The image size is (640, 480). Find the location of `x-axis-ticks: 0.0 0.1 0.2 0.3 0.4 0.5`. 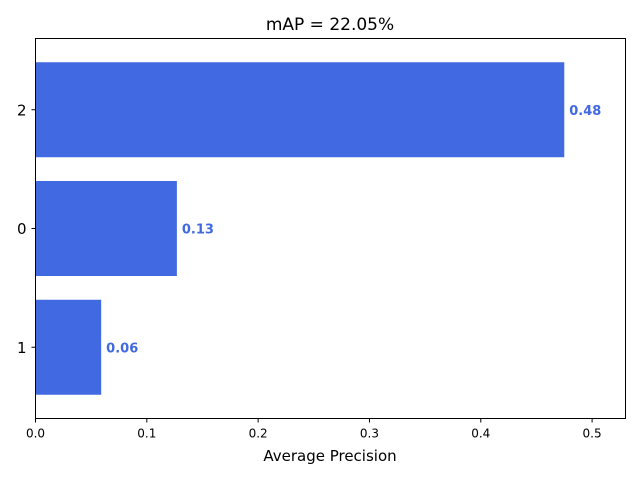

x-axis-ticks: 0.0 0.1 0.2 0.3 0.4 0.5 is located at coordinates (314, 429).